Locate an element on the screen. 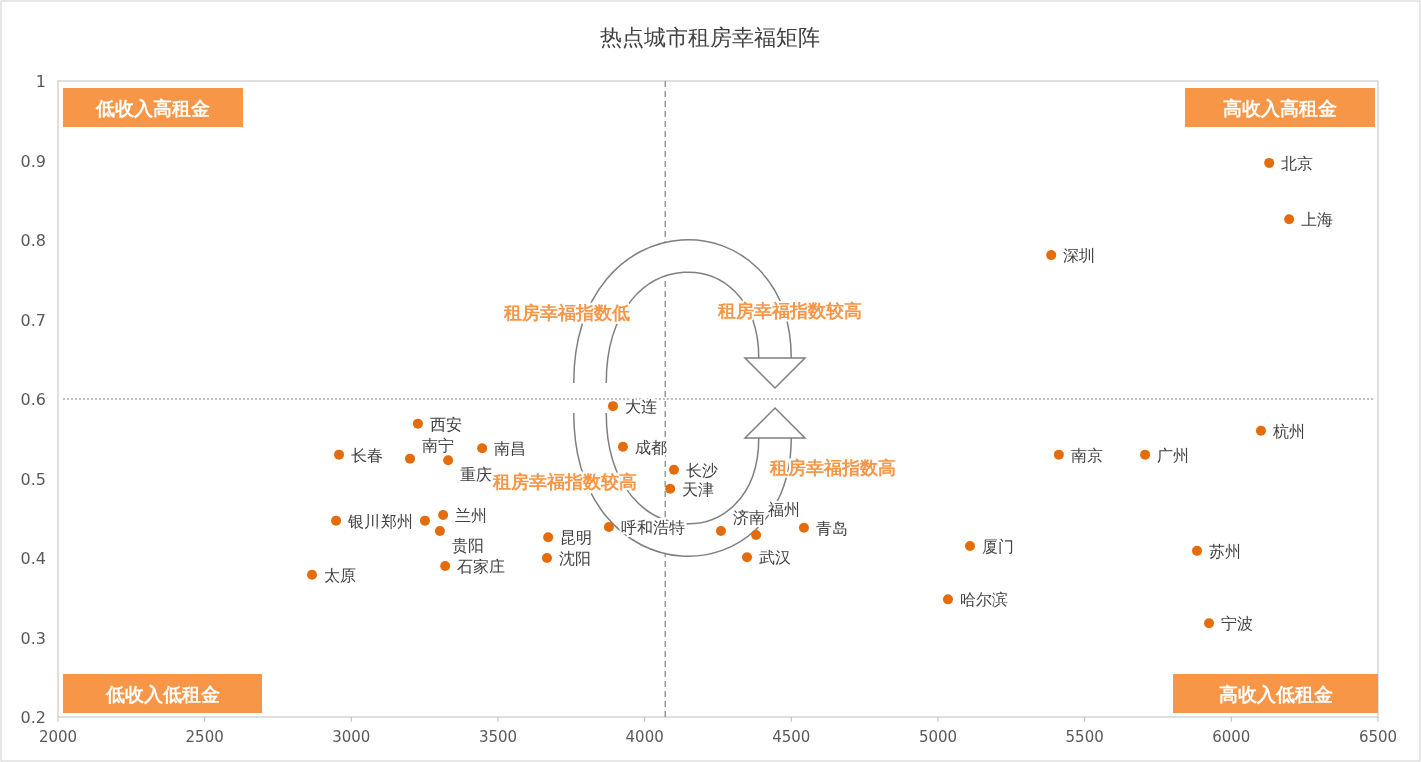  annotation: 天津 is located at coordinates (698, 489).